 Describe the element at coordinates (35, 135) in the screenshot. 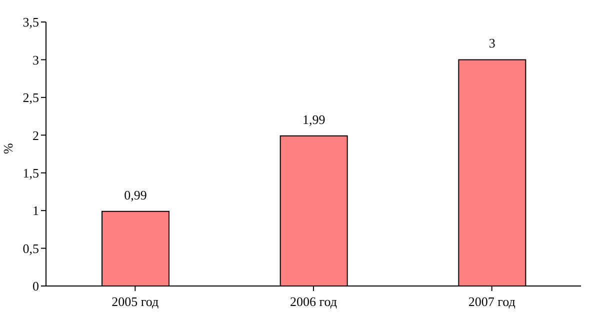

I see `y-tick-label: 2` at that location.